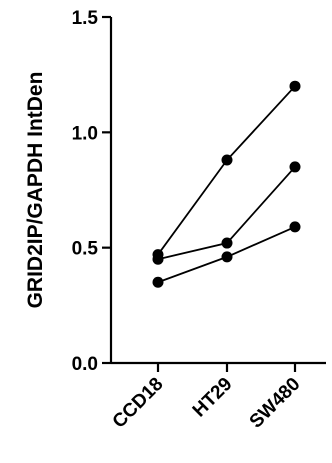 Image resolution: width=332 pixels, height=463 pixels. I want to click on y-tick-label: 0.0, so click(85, 364).